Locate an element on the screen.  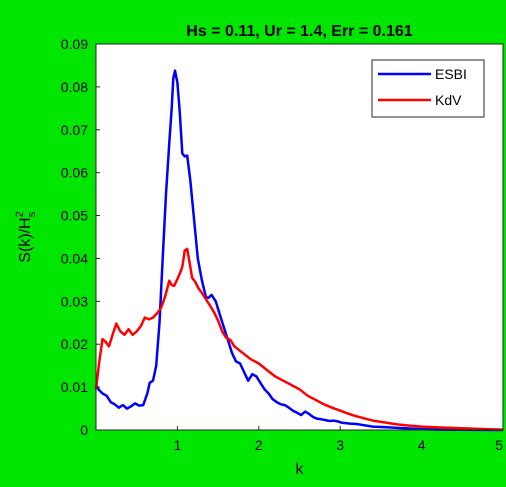
y-tick-label: 0.09 is located at coordinates (74, 44).